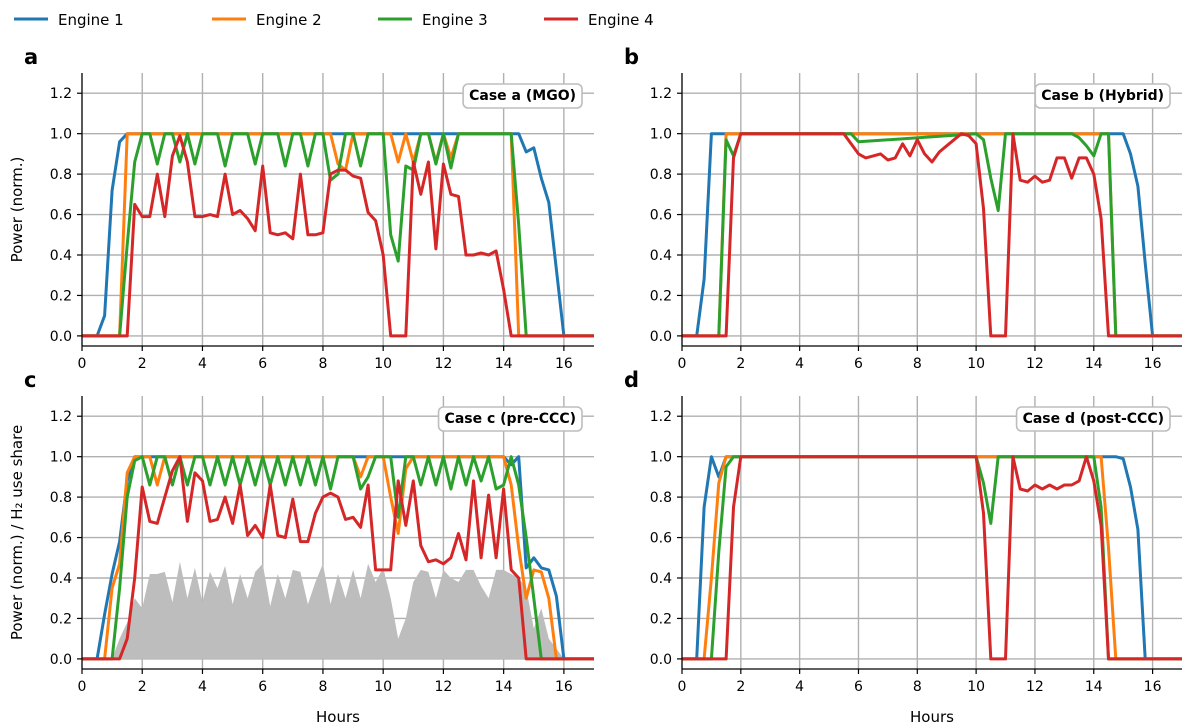  I want to click on case-label-text: Case d (post-CCC), so click(1093, 419).